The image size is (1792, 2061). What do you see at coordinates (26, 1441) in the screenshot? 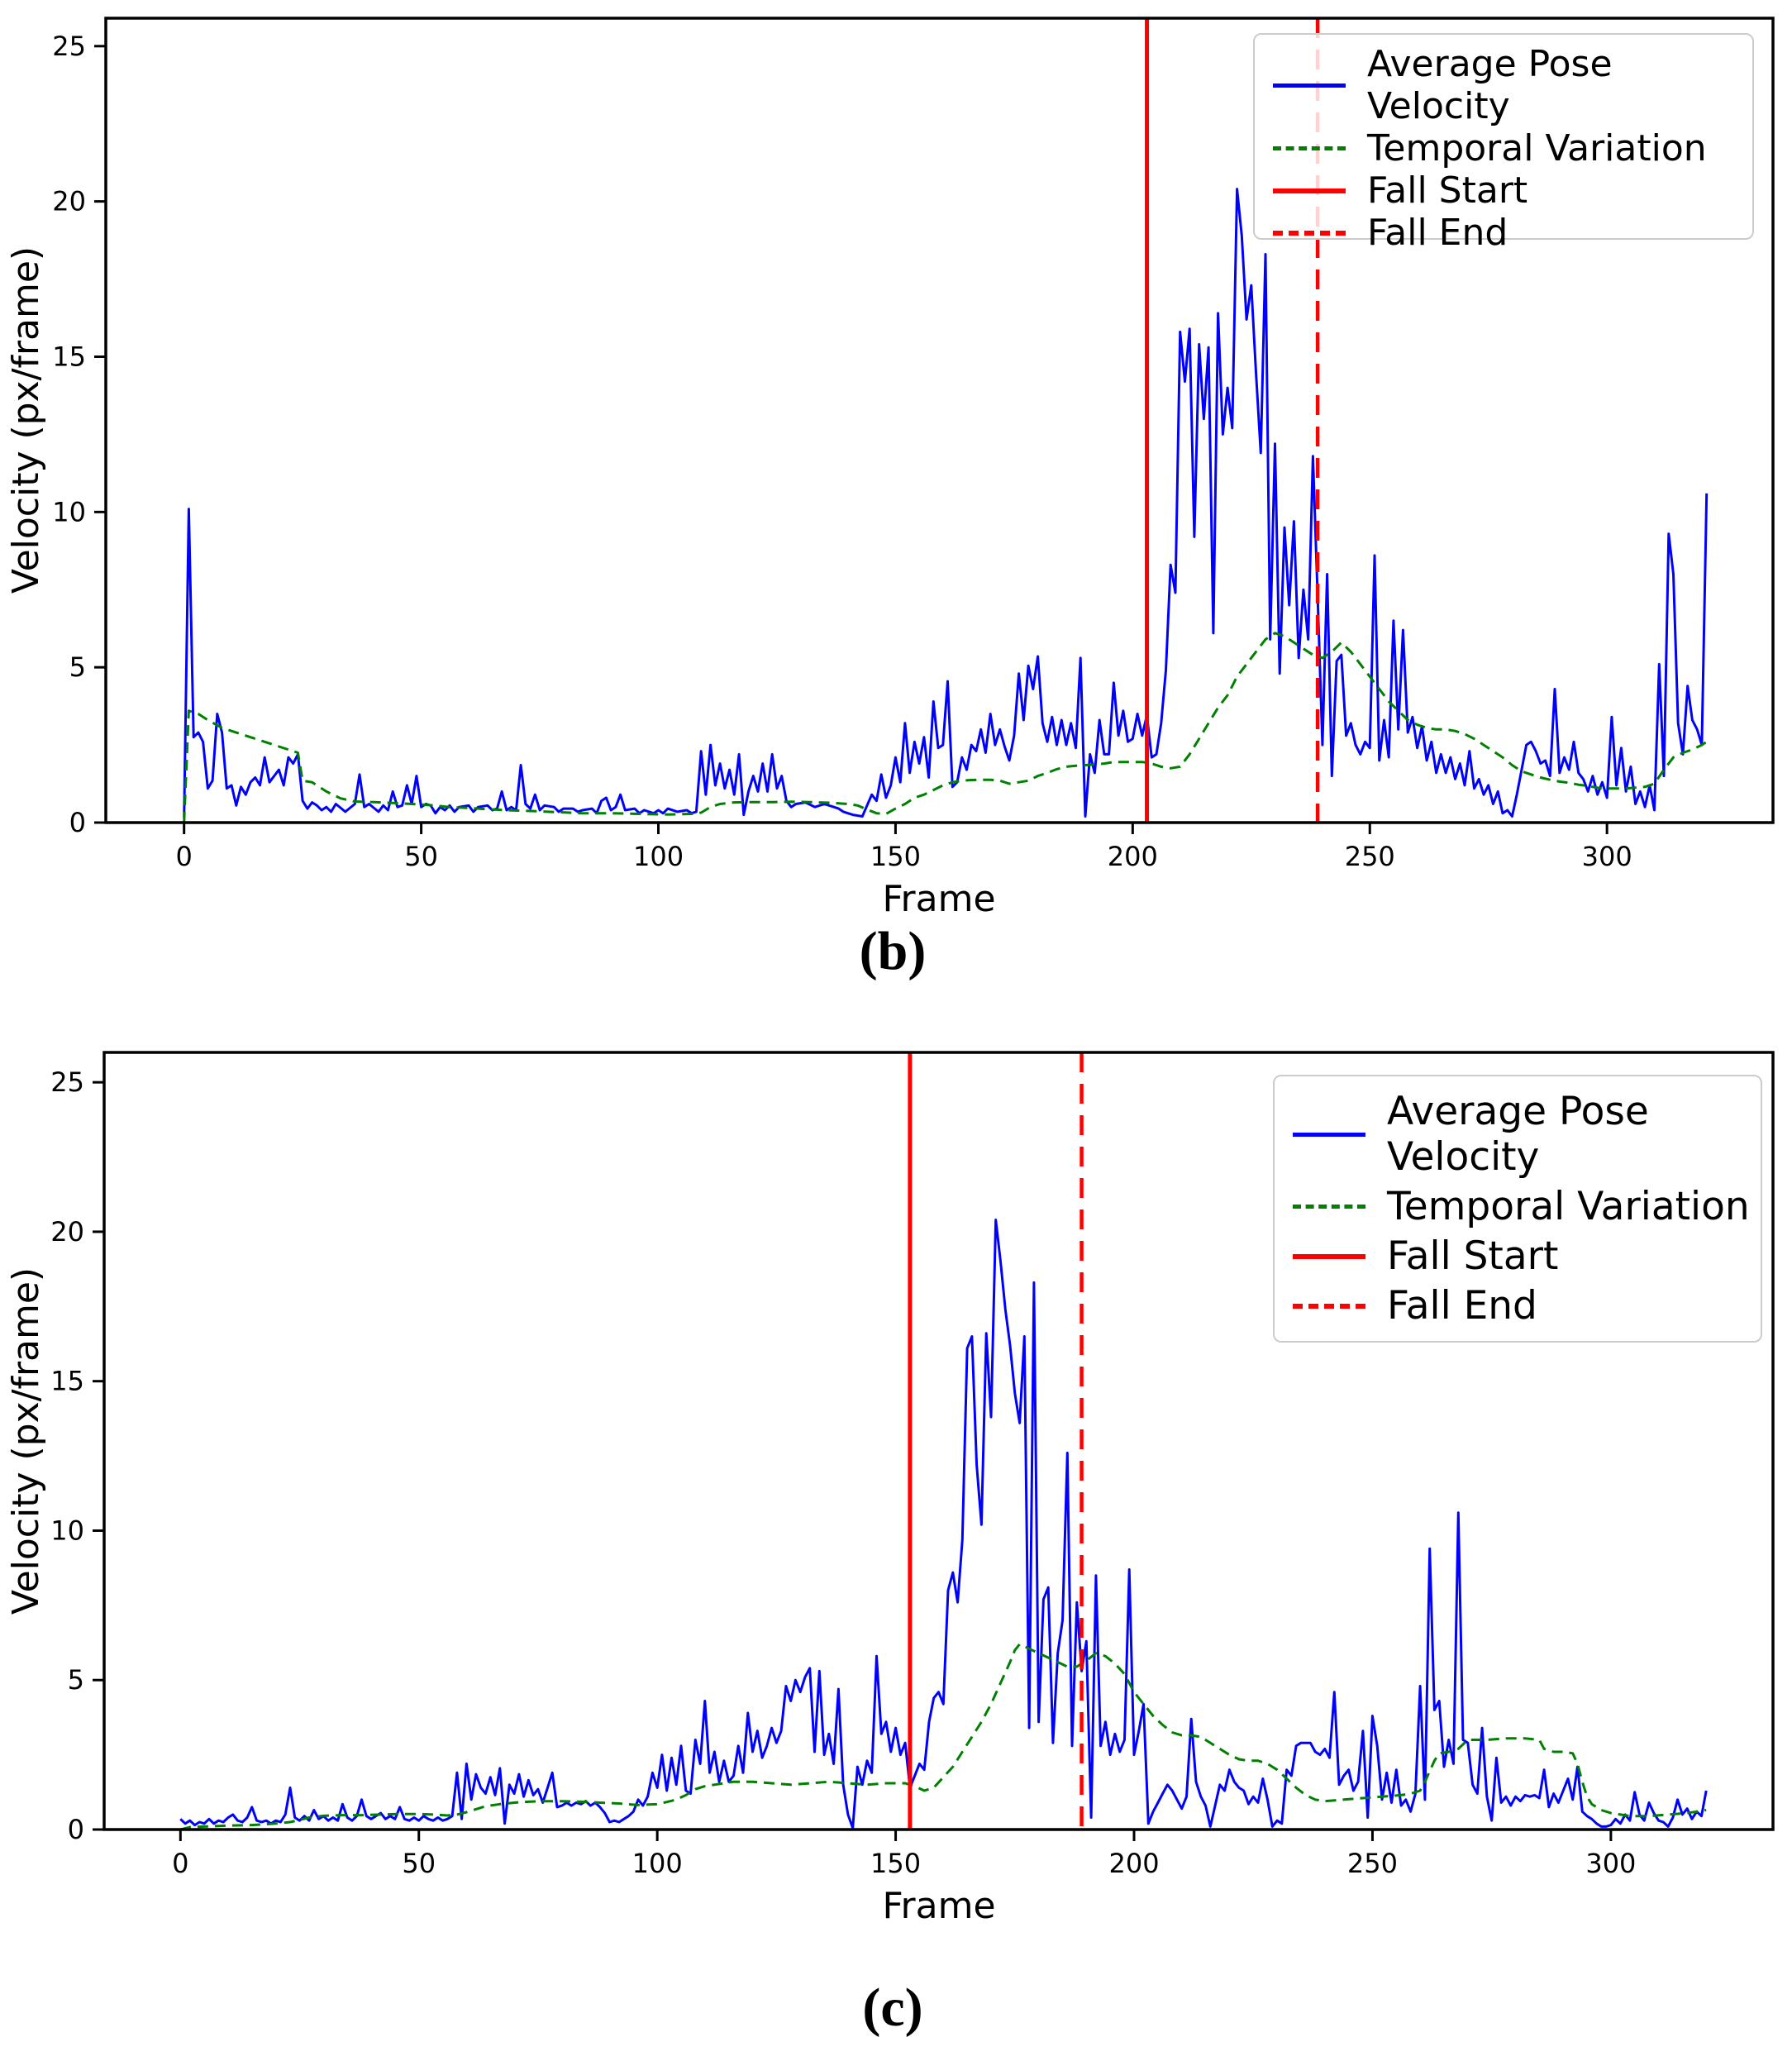
I see `chart-c-ylabel: Velocity (px/frame)` at bounding box center [26, 1441].